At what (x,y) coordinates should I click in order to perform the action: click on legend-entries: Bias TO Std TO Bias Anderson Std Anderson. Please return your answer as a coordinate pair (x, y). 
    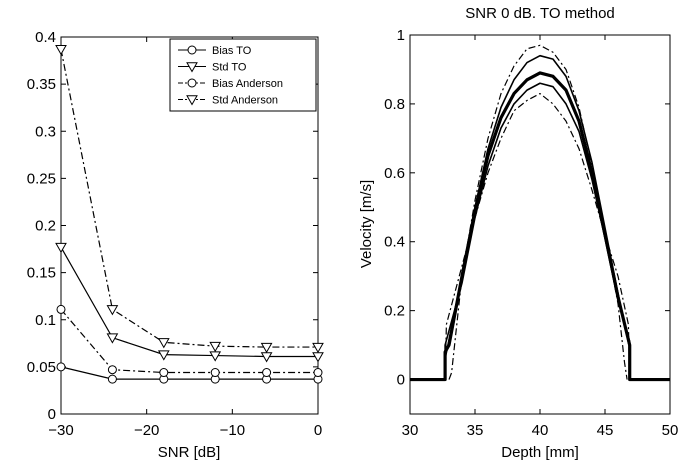
    Looking at the image, I should click on (230, 76).